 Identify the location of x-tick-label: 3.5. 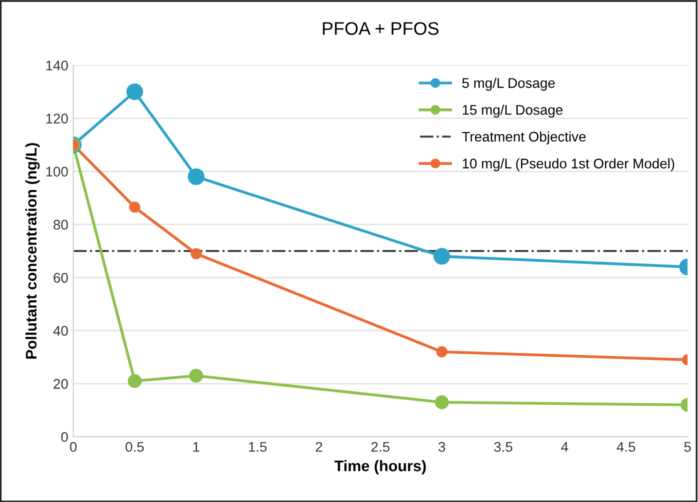
(503, 447).